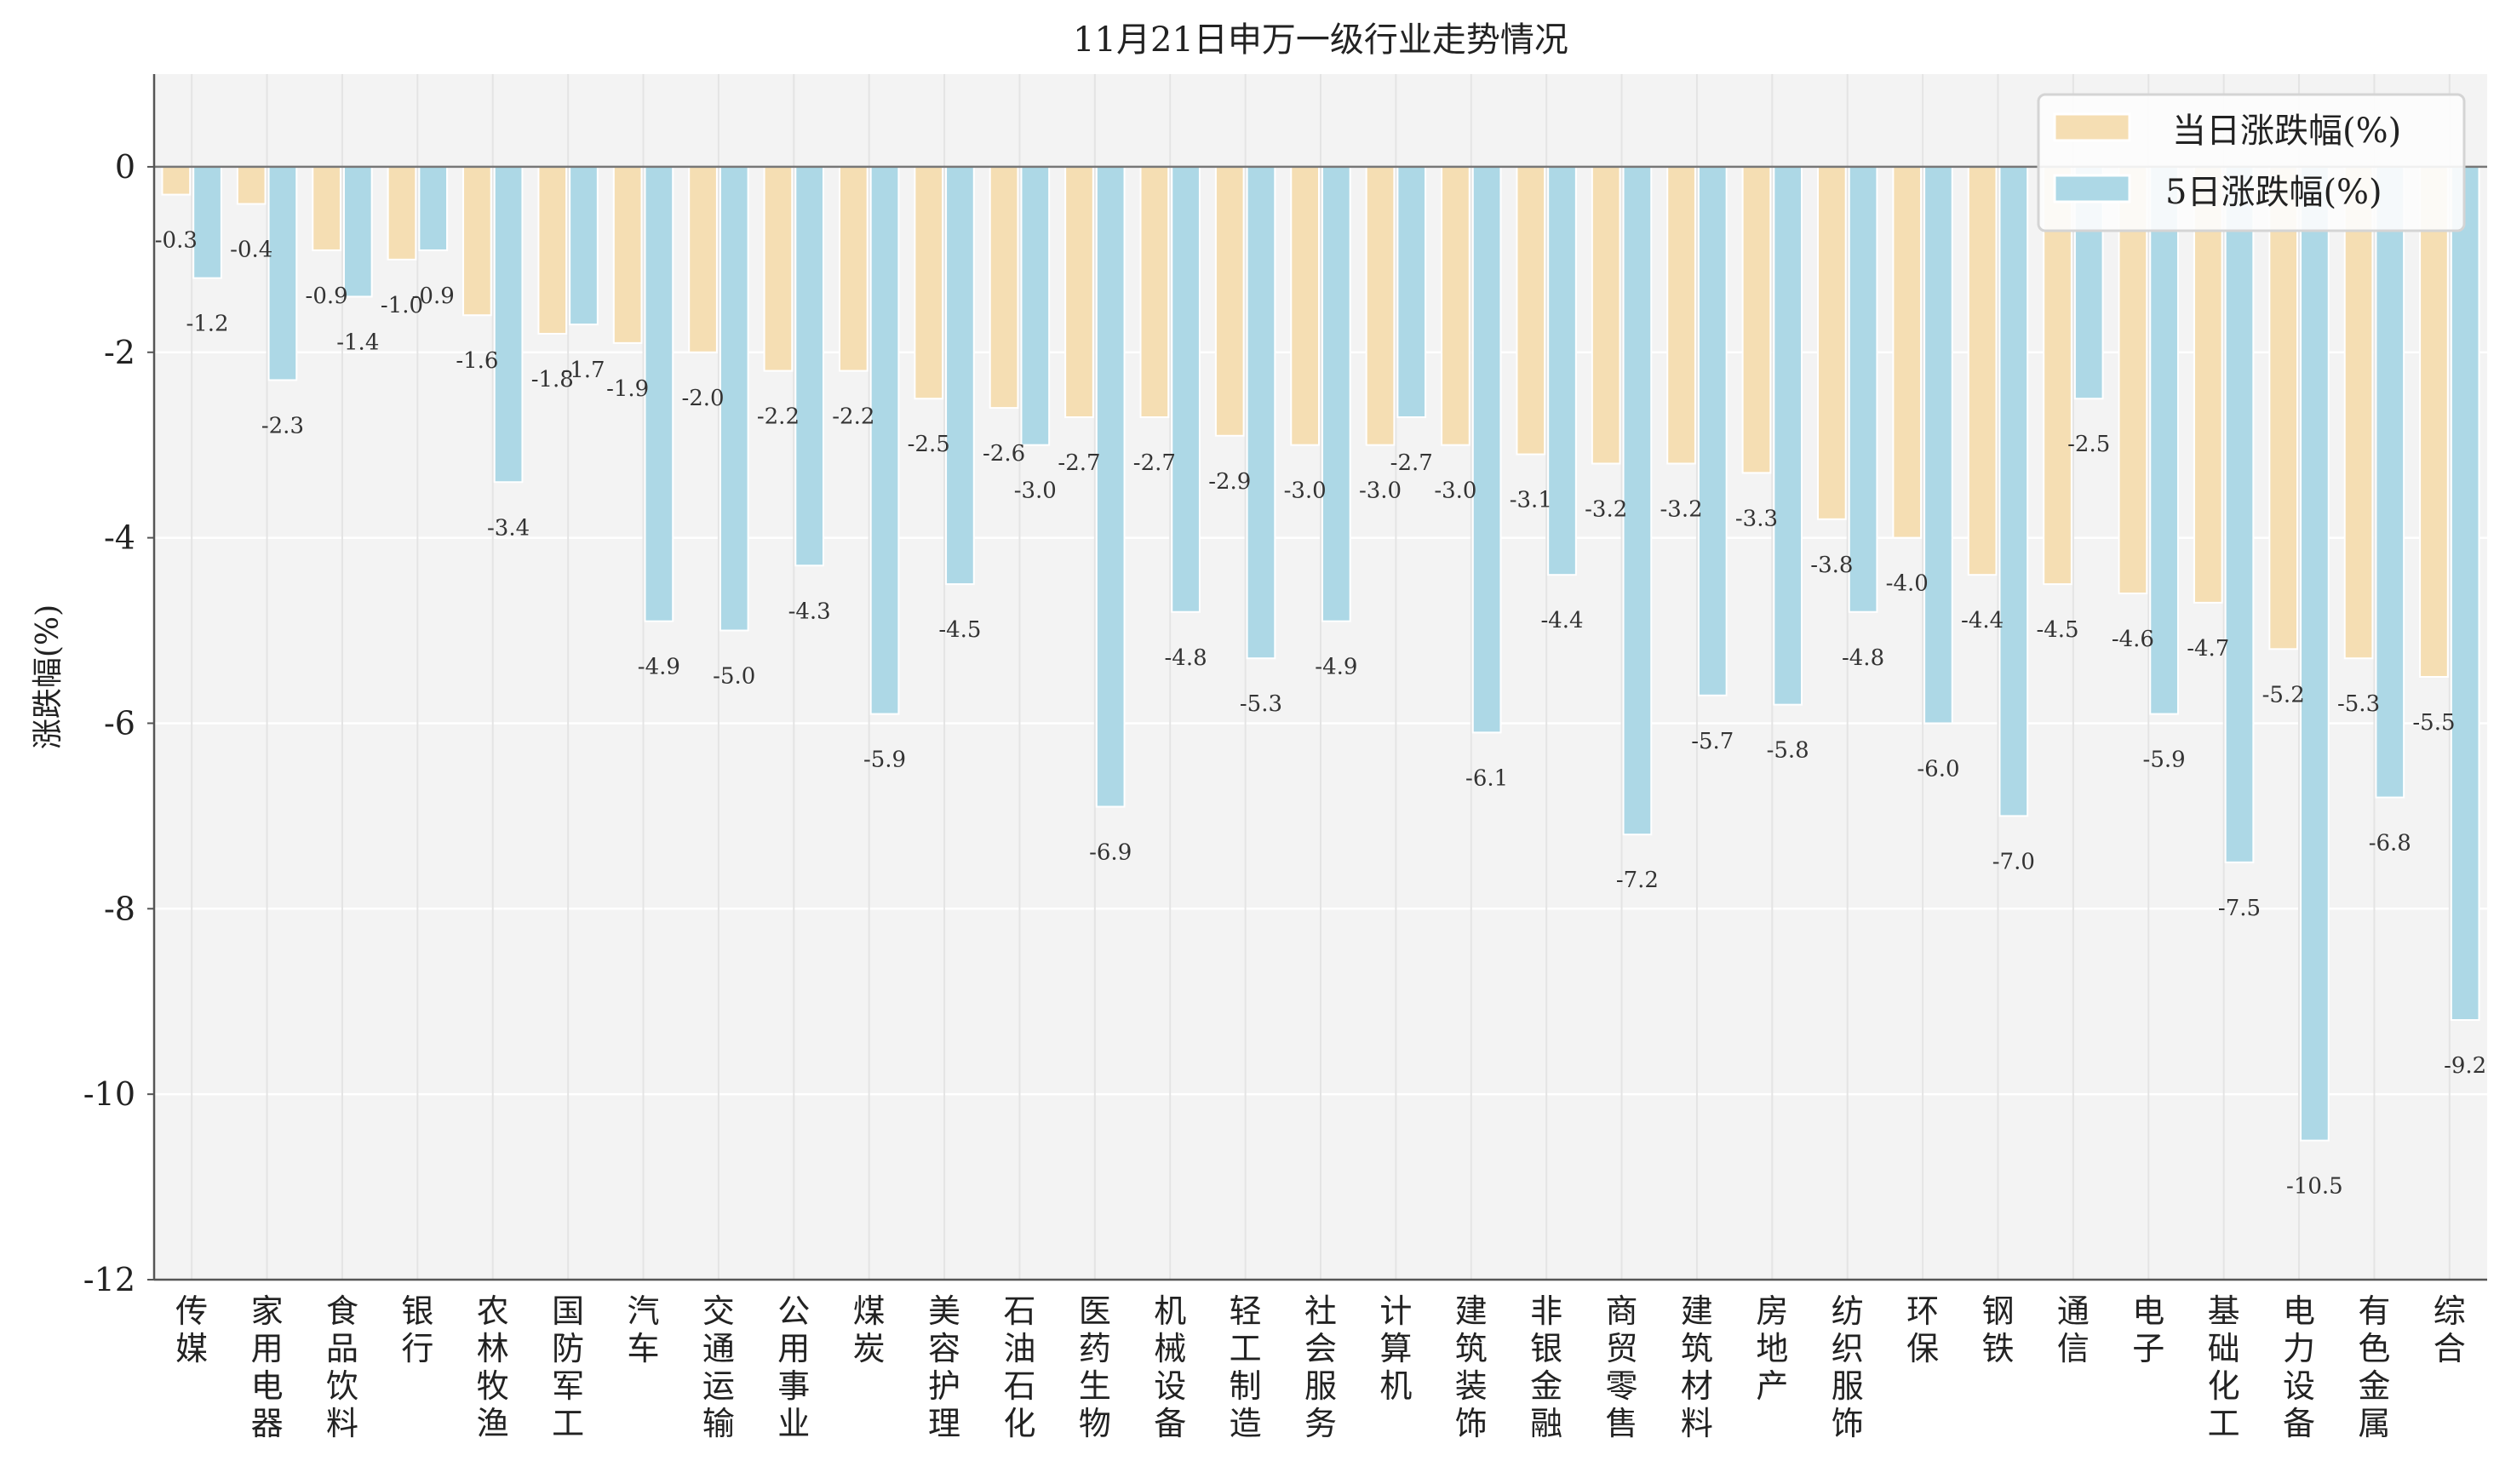 The width and height of the screenshot is (2511, 1484). I want to click on legend-label-5day: 5日涨跌幅(%), so click(2273, 192).